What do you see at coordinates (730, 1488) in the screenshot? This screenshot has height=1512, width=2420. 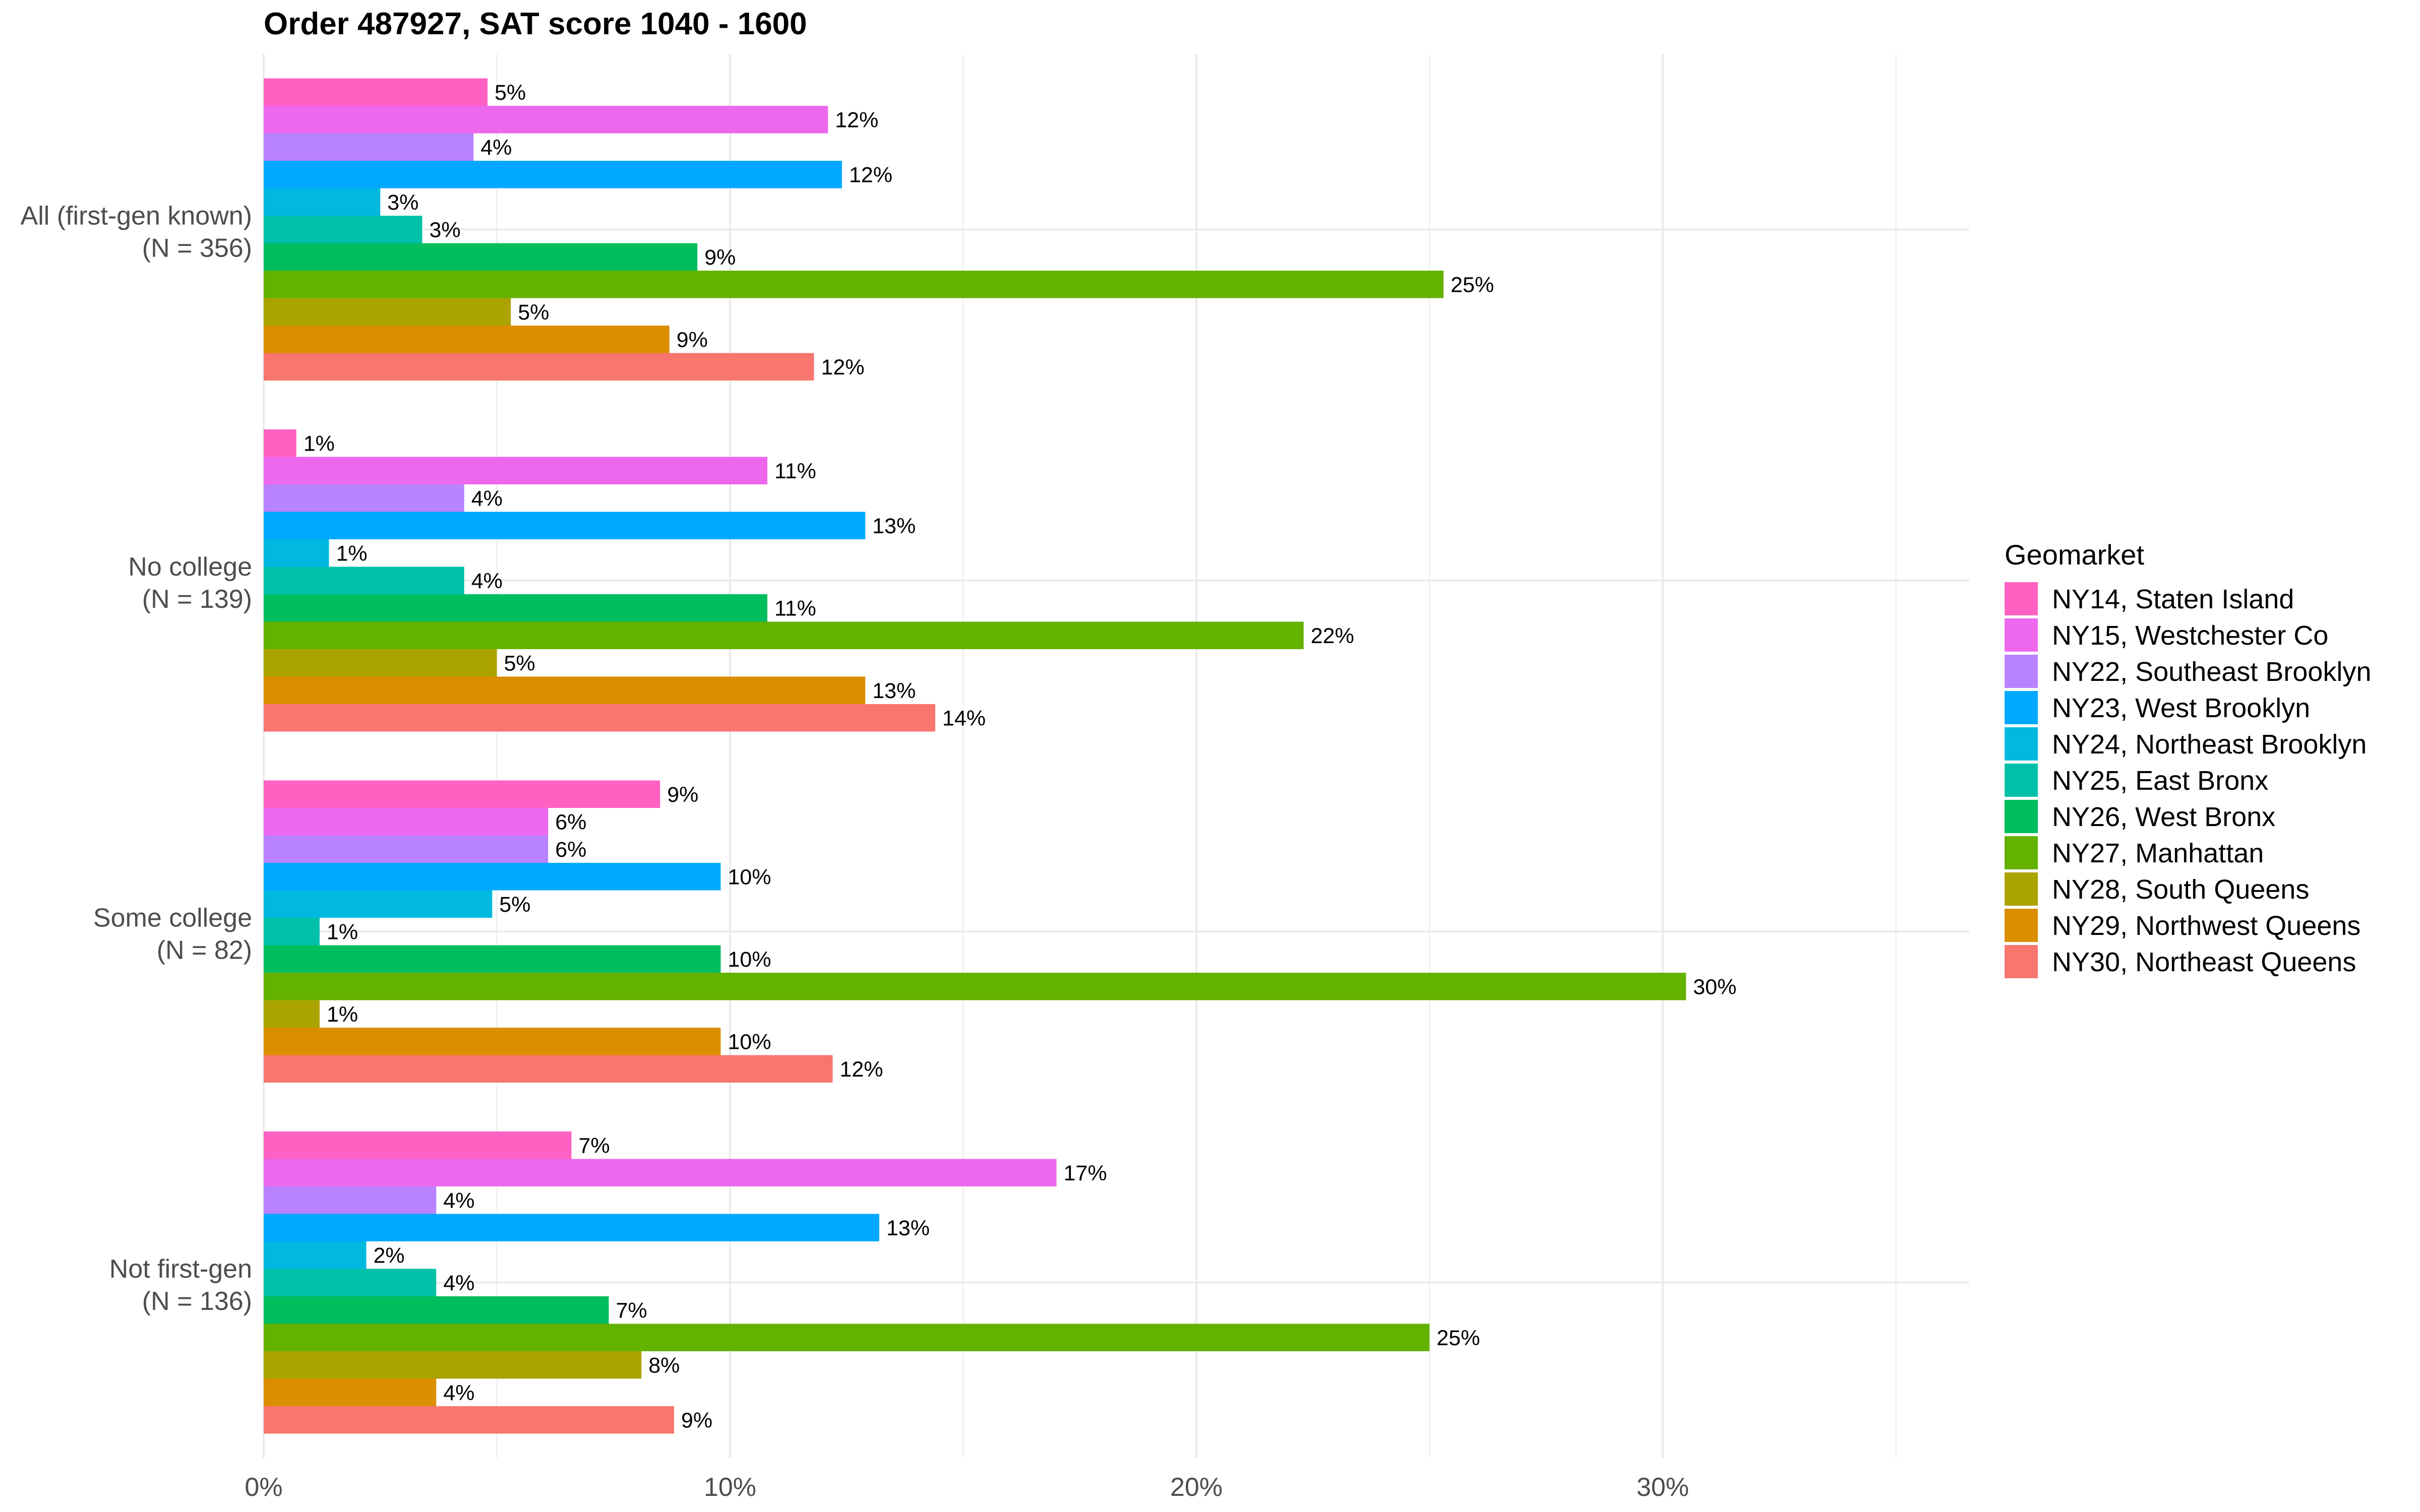 I see `x-tick-label: 10%` at bounding box center [730, 1488].